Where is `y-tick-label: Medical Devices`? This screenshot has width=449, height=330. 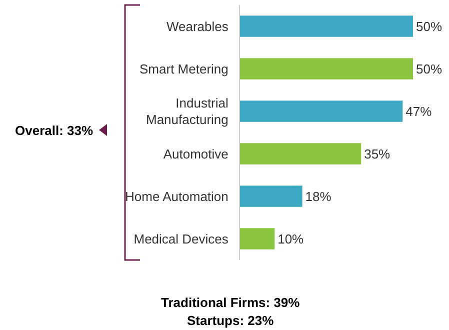 y-tick-label: Medical Devices is located at coordinates (181, 238).